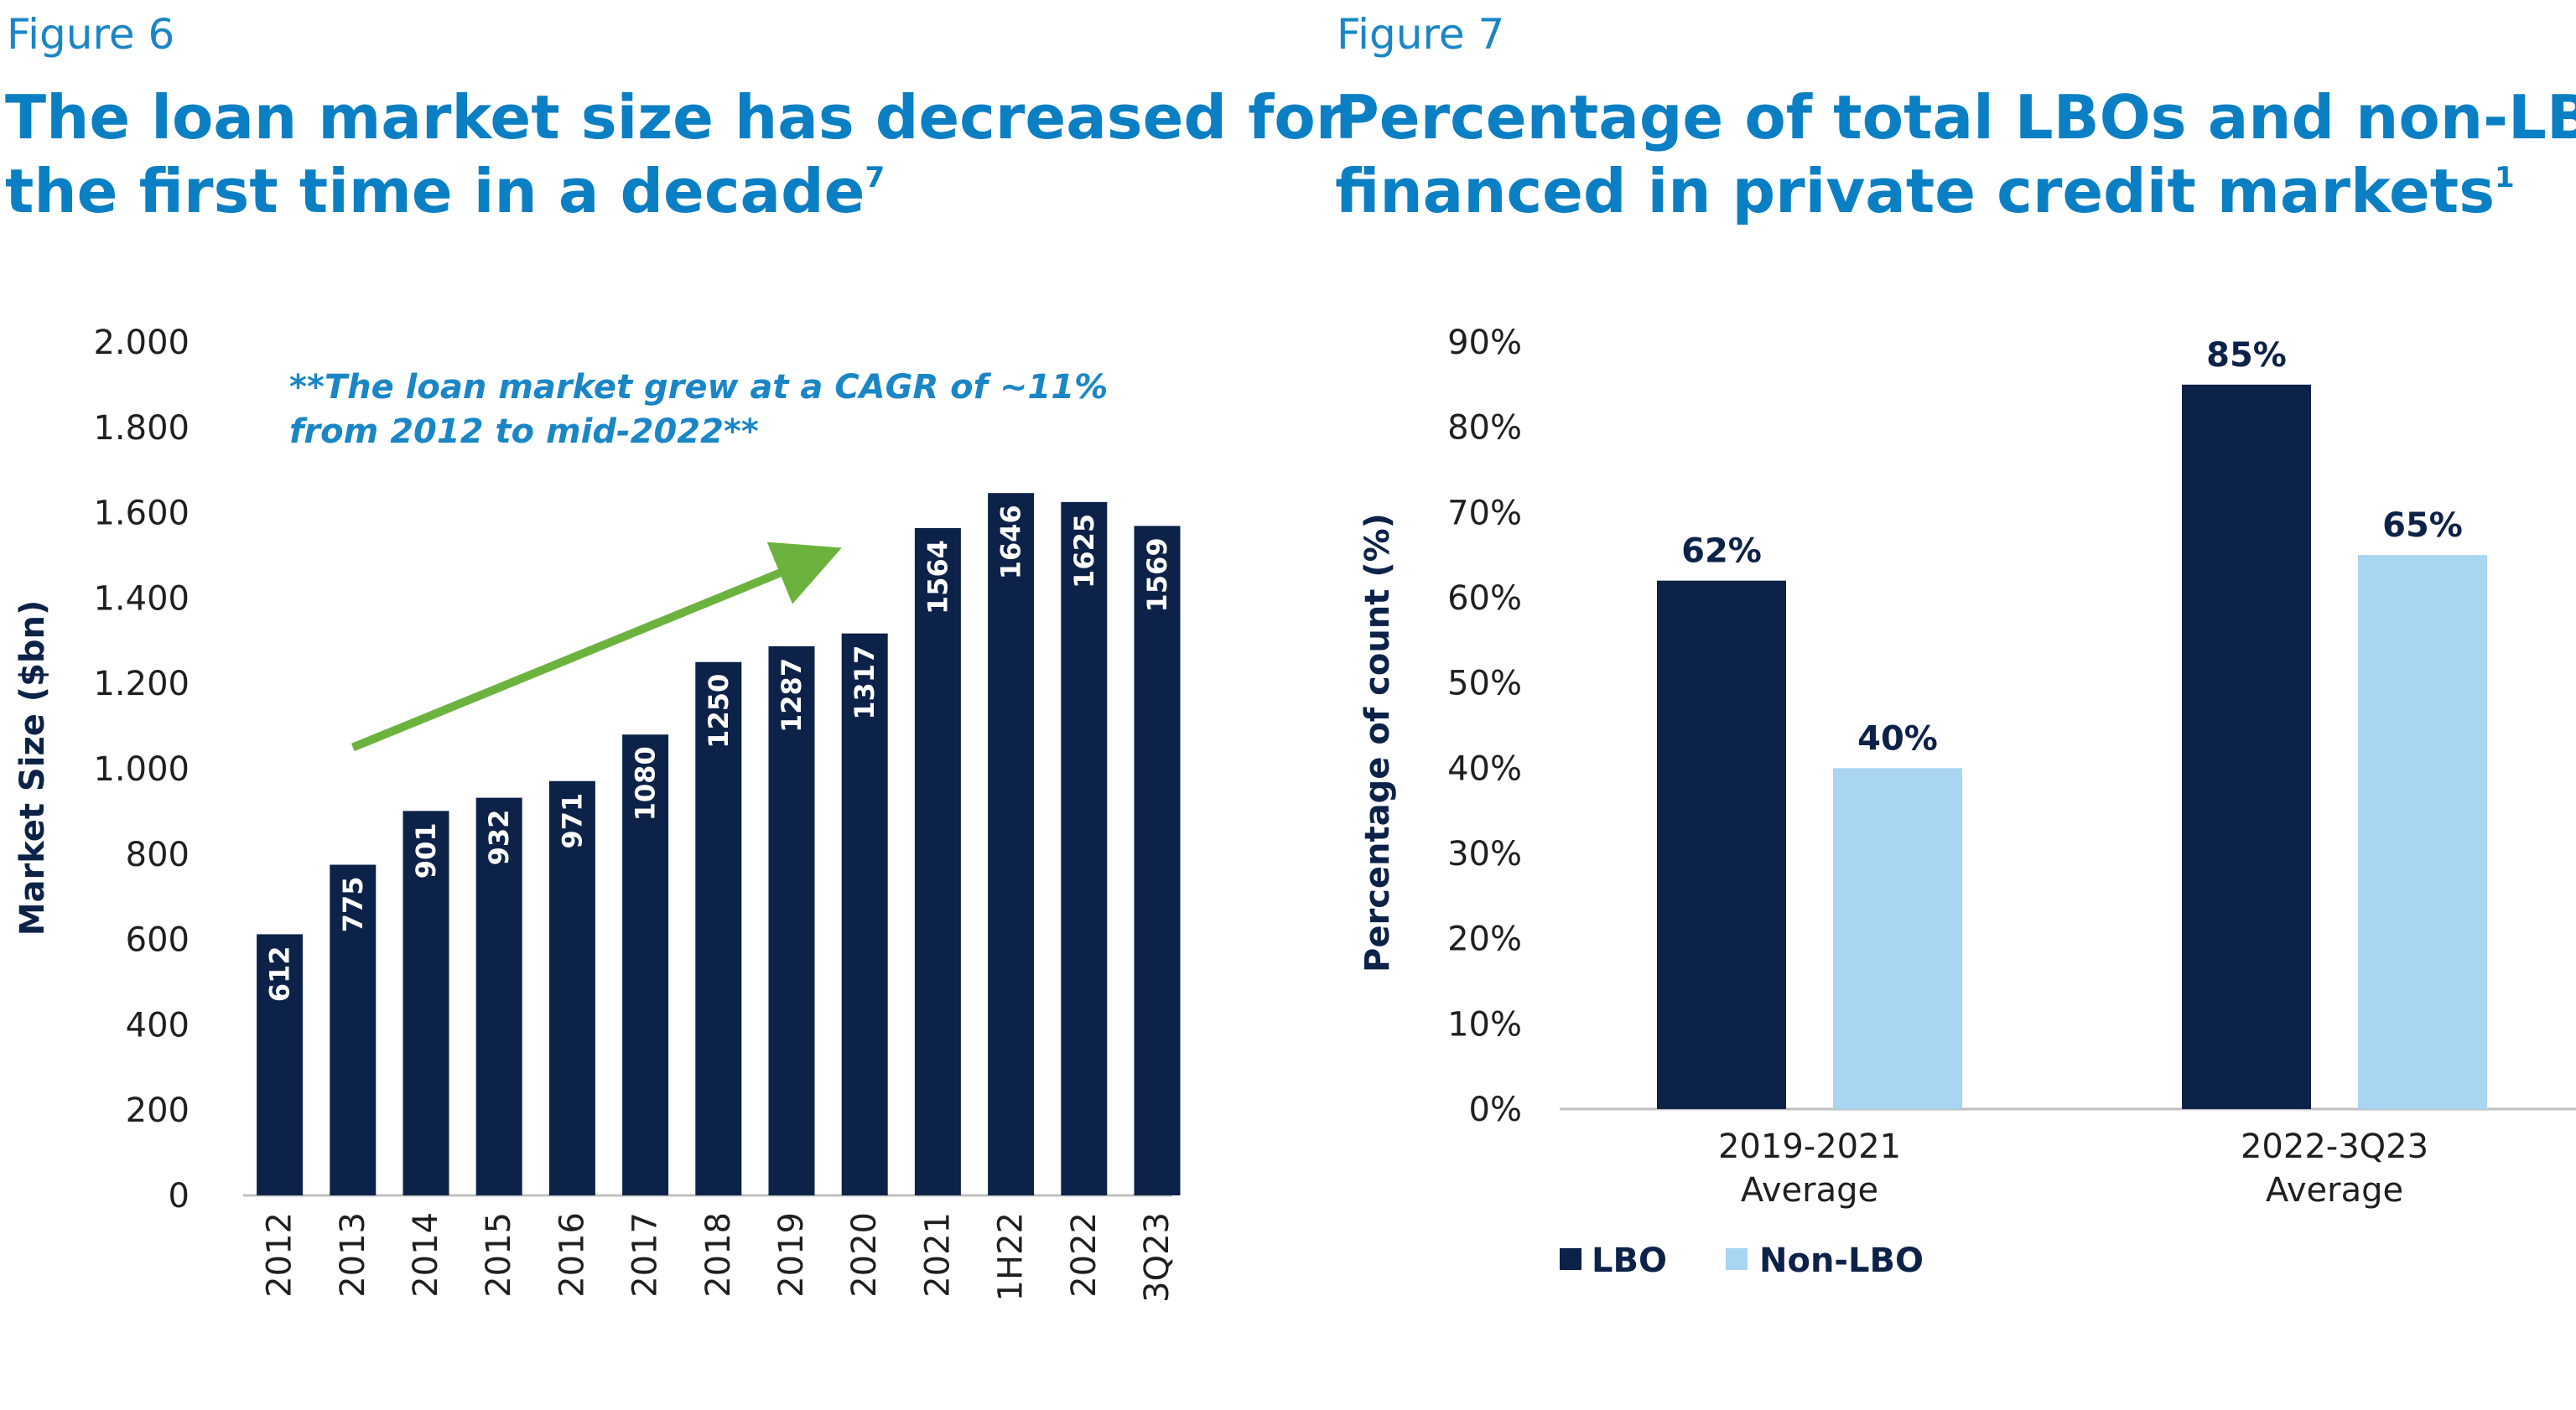  Describe the element at coordinates (596, 647) in the screenshot. I see `trend-arrow` at that location.